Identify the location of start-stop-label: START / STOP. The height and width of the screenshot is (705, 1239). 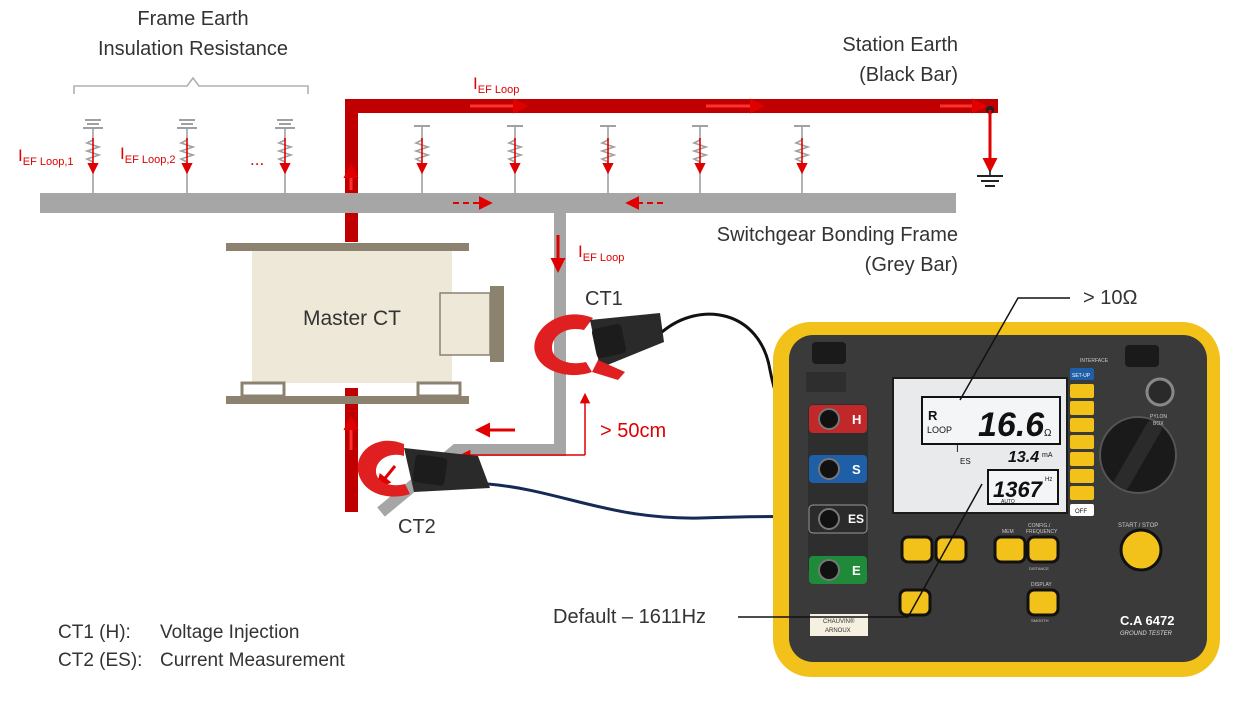
(1138, 526).